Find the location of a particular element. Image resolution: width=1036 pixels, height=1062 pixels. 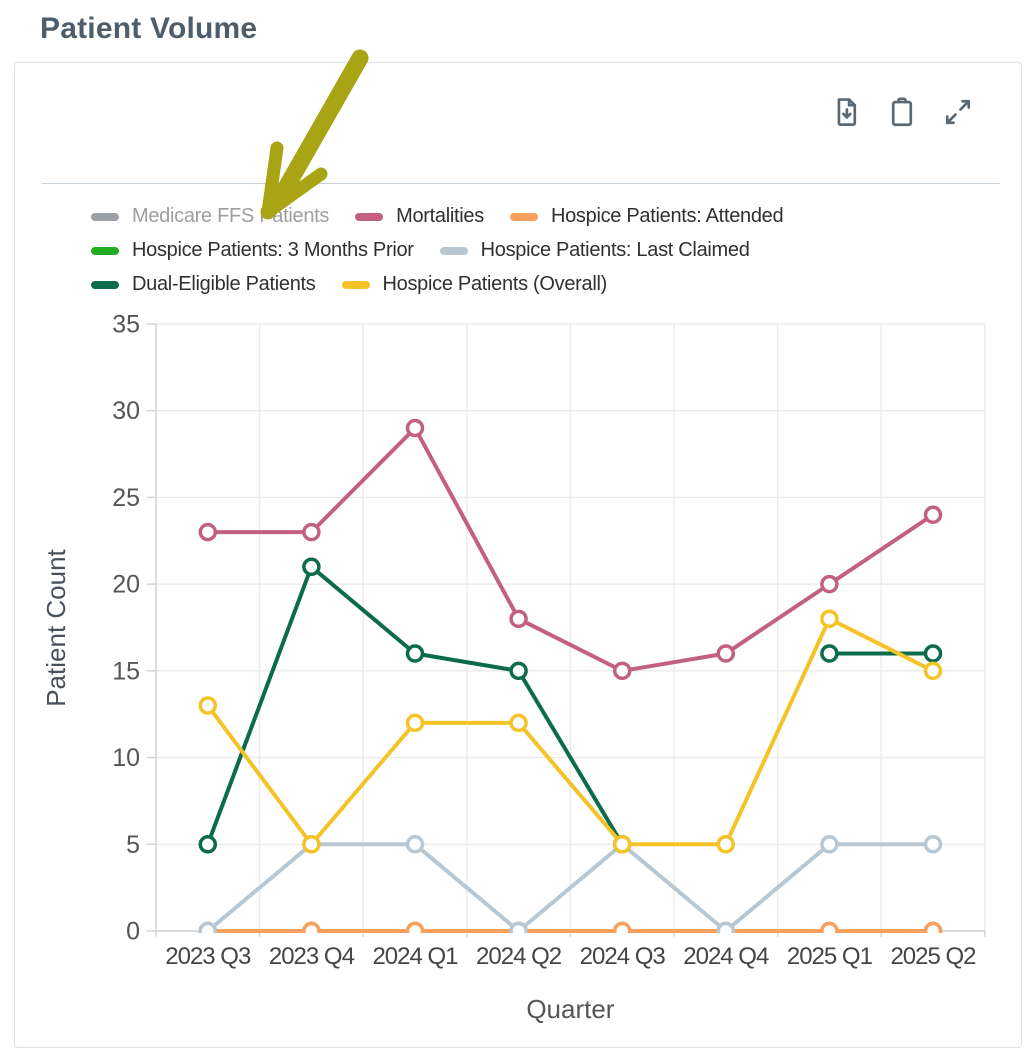

legend-item-5: Dual-Eligible Patients is located at coordinates (203, 284).